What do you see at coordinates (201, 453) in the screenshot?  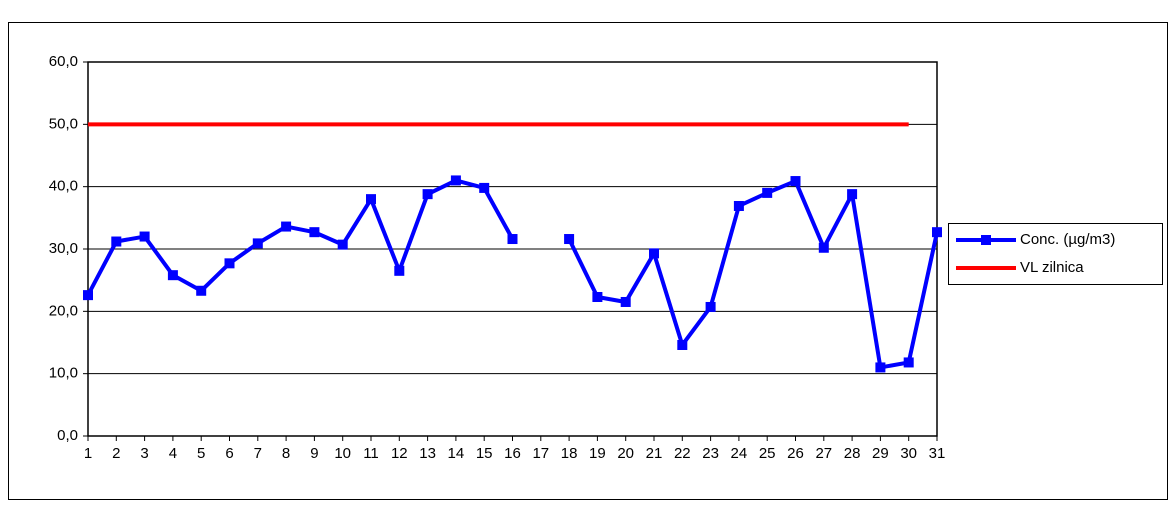 I see `x-tick-label: 5` at bounding box center [201, 453].